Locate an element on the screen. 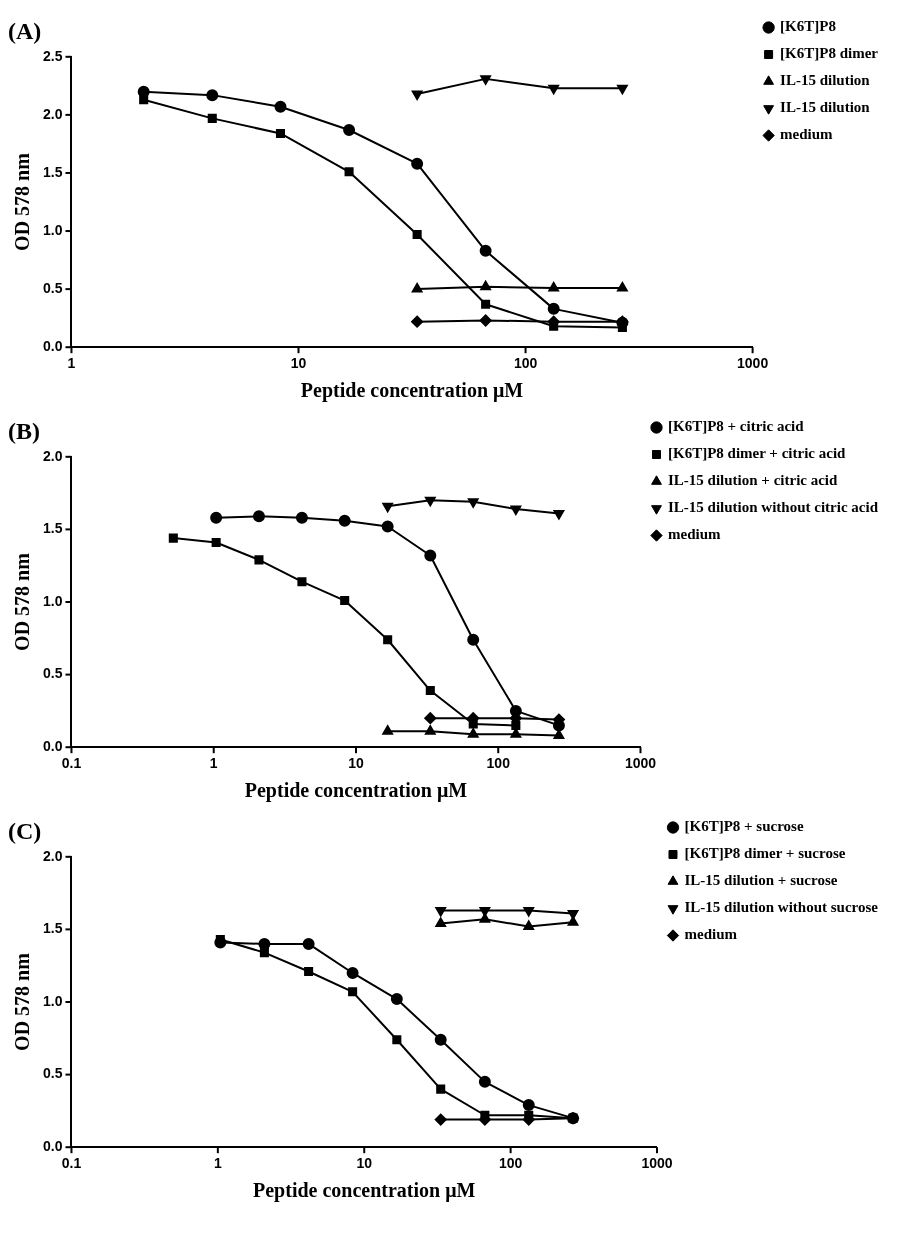  legend-label: [K6T]P8 dimer + sucrose is located at coordinates (765, 853).